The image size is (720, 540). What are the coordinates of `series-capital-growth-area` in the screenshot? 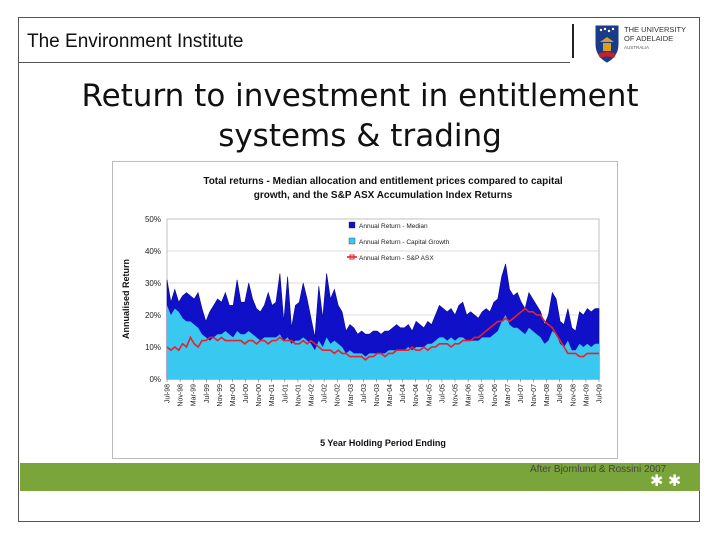 It's located at (383, 342).